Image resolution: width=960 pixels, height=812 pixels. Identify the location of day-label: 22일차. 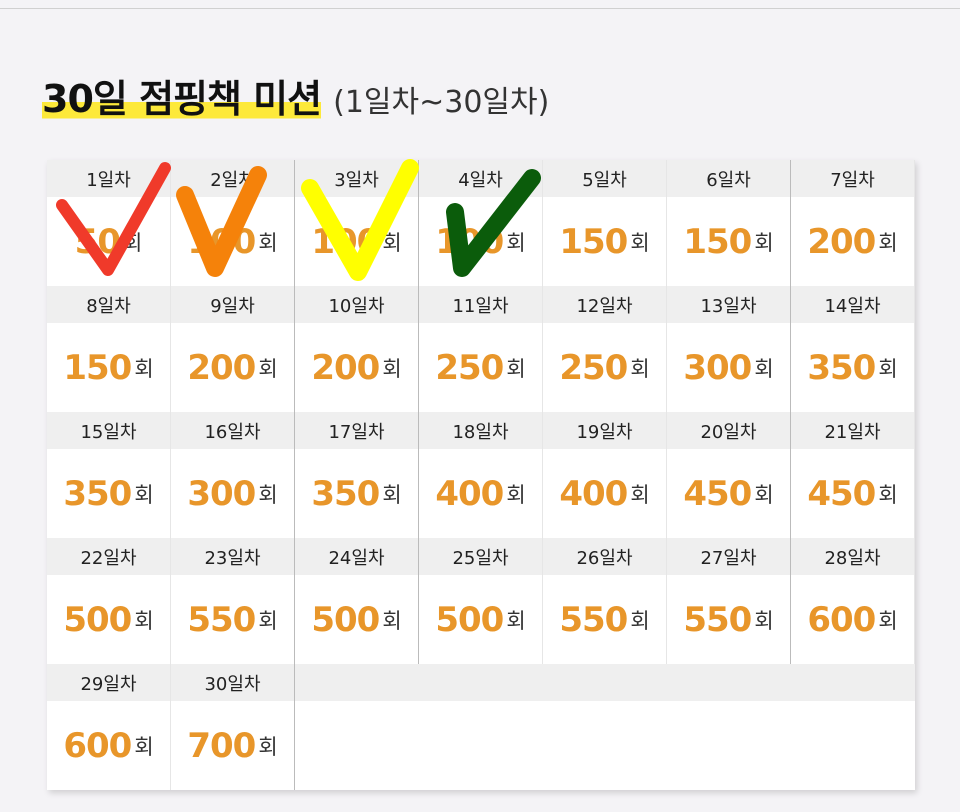
(108, 556).